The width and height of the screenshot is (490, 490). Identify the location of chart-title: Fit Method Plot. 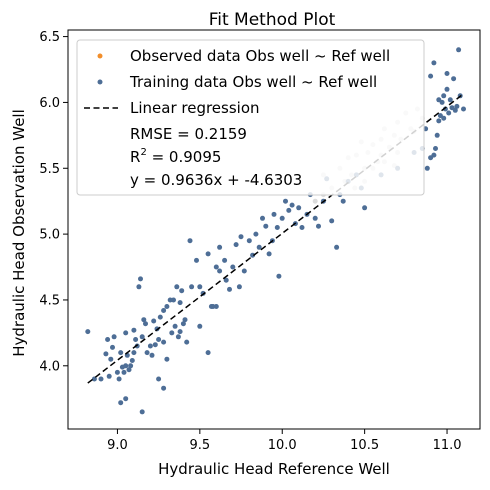
(272, 20).